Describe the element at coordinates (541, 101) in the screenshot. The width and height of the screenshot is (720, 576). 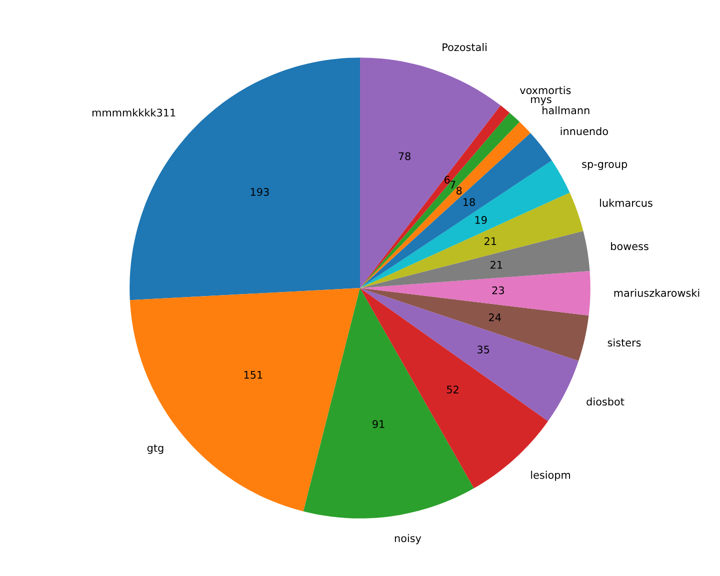
I see `slice-label: mys` at that location.